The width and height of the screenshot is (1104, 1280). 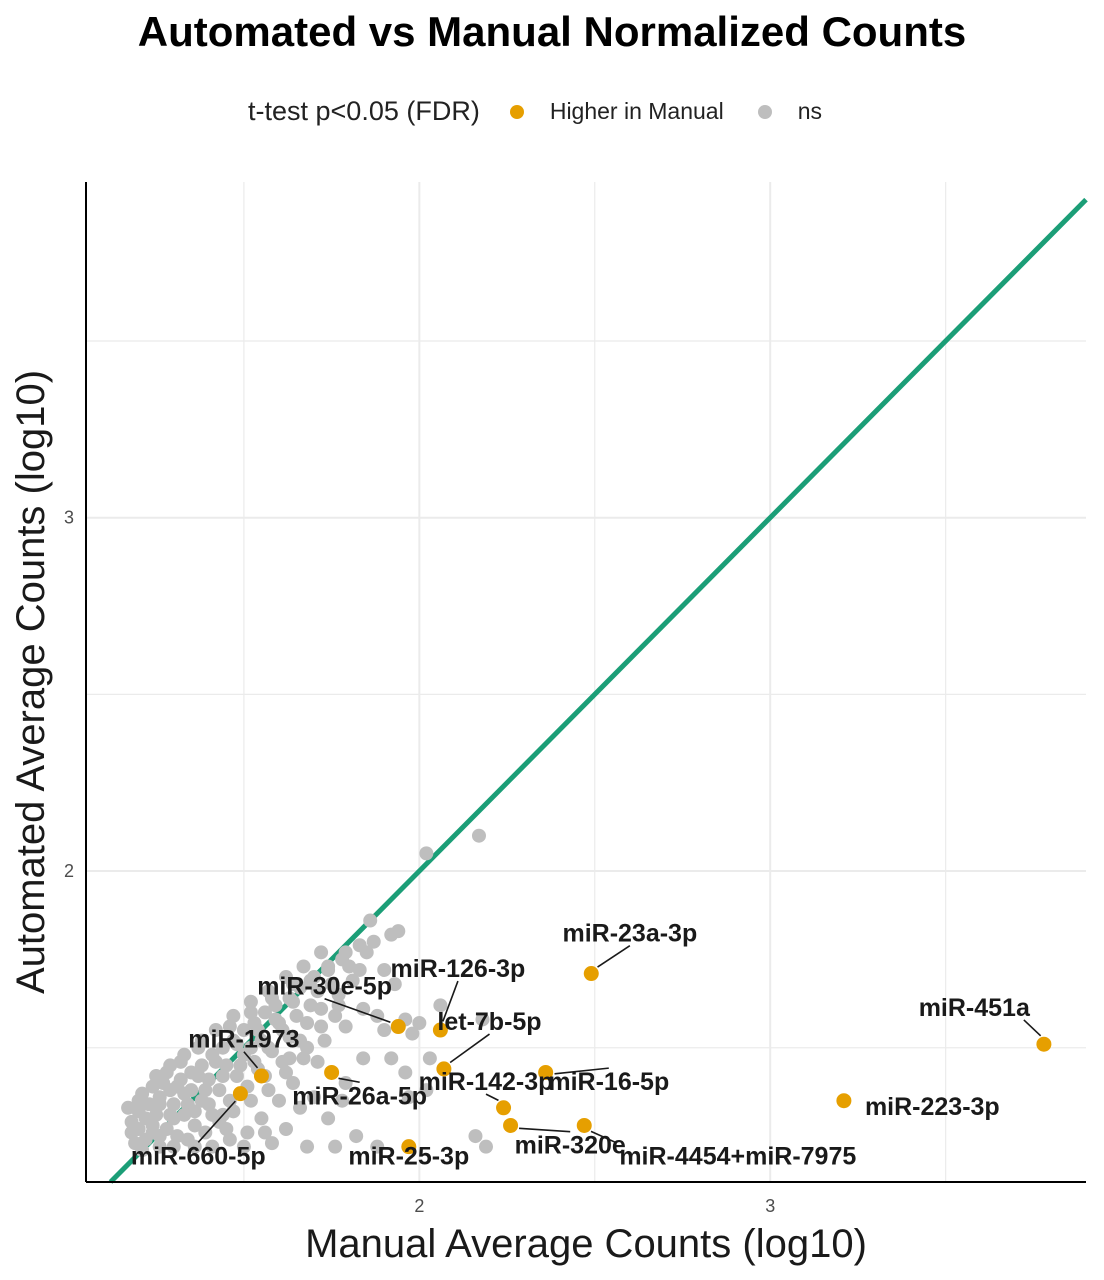 What do you see at coordinates (31, 682) in the screenshot?
I see `y-axis-title: Automated Average Counts (log10)` at bounding box center [31, 682].